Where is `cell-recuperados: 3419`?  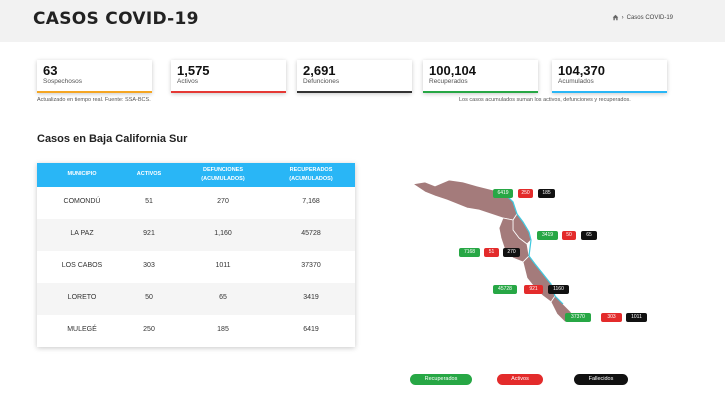
cell-recuperados: 3419 is located at coordinates (311, 297).